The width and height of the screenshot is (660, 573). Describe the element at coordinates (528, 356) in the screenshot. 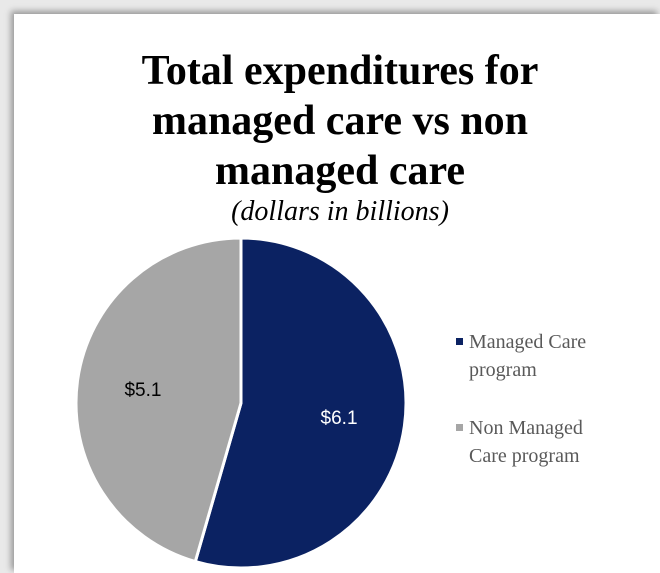

I see `legend-label: Managed Care program` at that location.